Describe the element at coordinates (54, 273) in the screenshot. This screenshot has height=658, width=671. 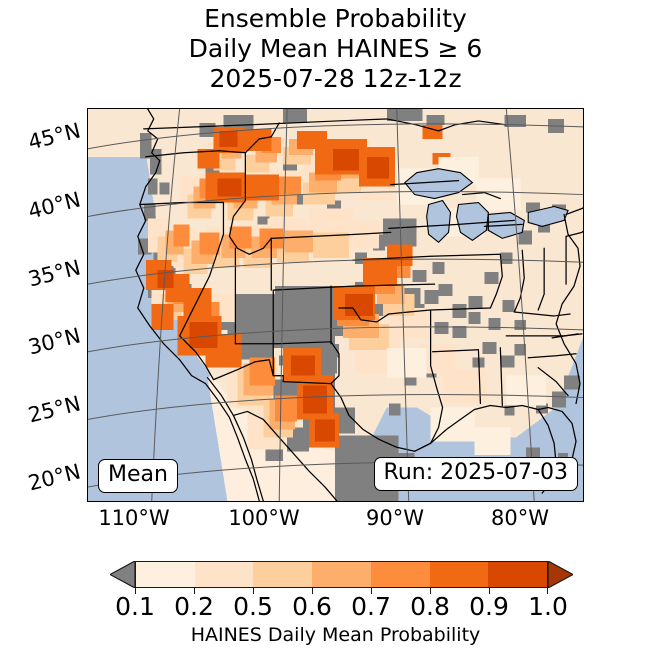
I see `lat-tick-label-35N: 35°N` at that location.